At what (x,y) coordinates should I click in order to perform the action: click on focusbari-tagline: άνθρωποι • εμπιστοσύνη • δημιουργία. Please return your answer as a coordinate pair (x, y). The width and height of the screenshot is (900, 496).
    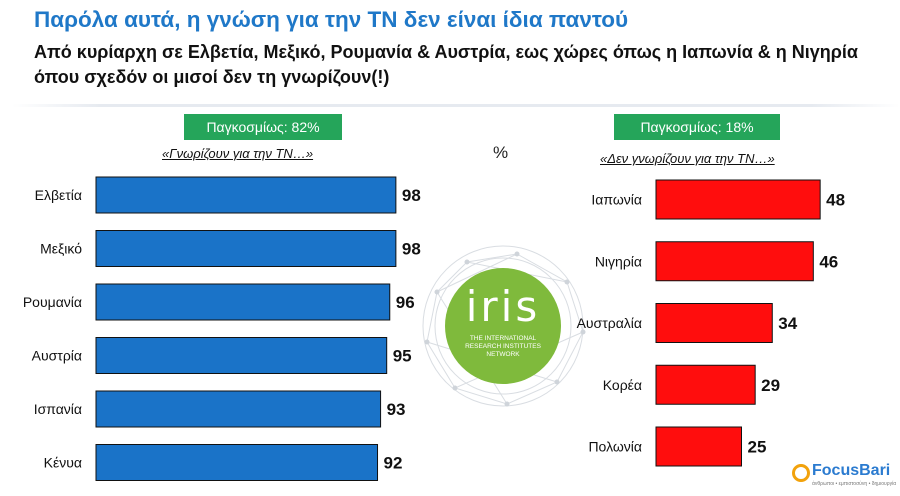
    Looking at the image, I should click on (854, 484).